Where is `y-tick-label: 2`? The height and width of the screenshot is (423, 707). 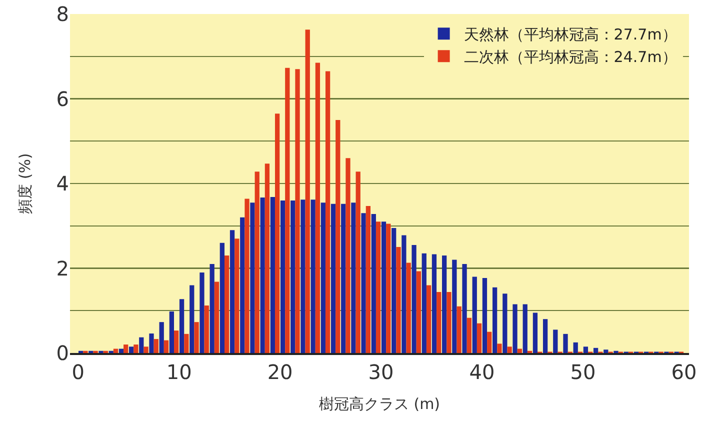
y-tick-label: 2 is located at coordinates (62, 268).